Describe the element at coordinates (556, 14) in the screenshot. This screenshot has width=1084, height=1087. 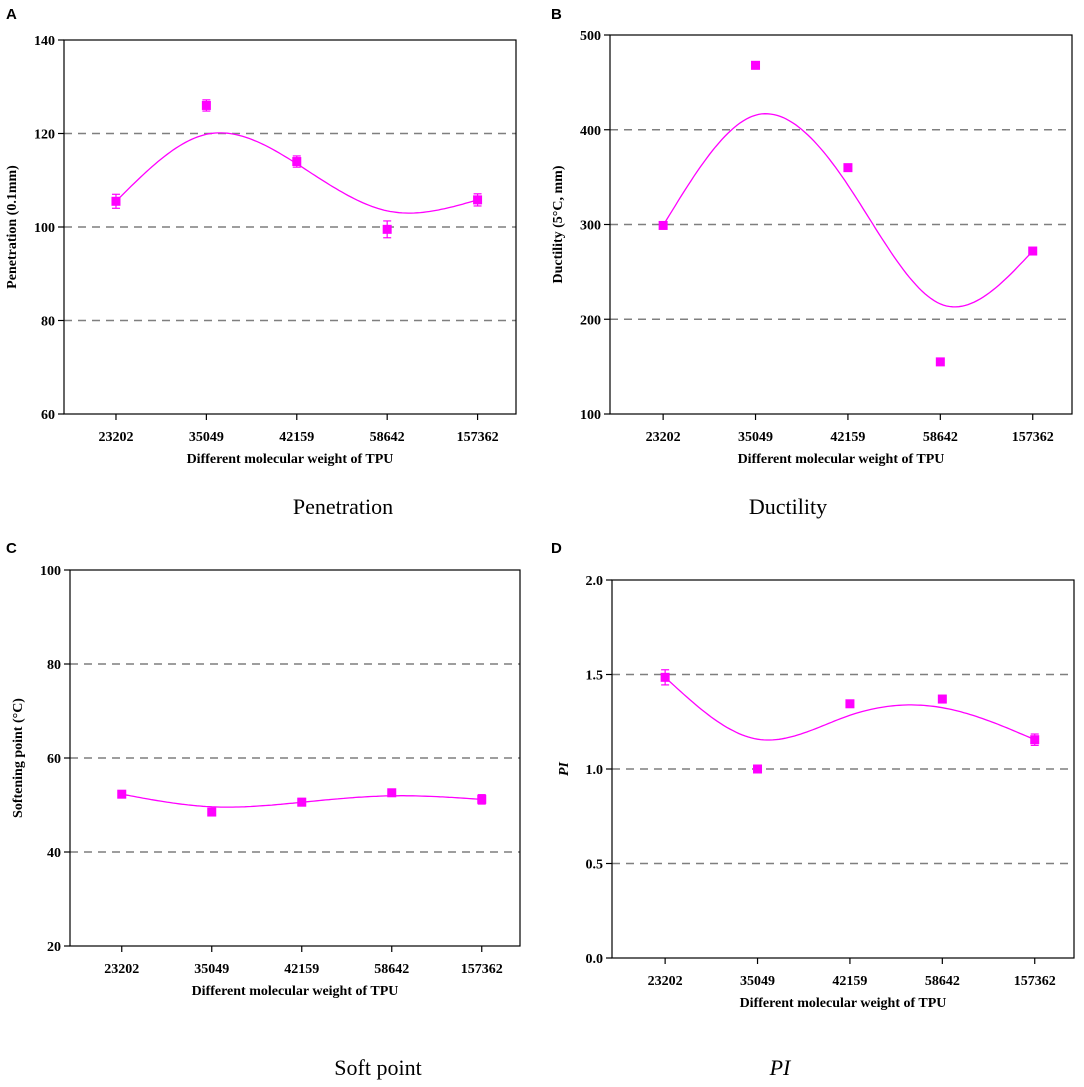
I see `panel-letter: B` at that location.